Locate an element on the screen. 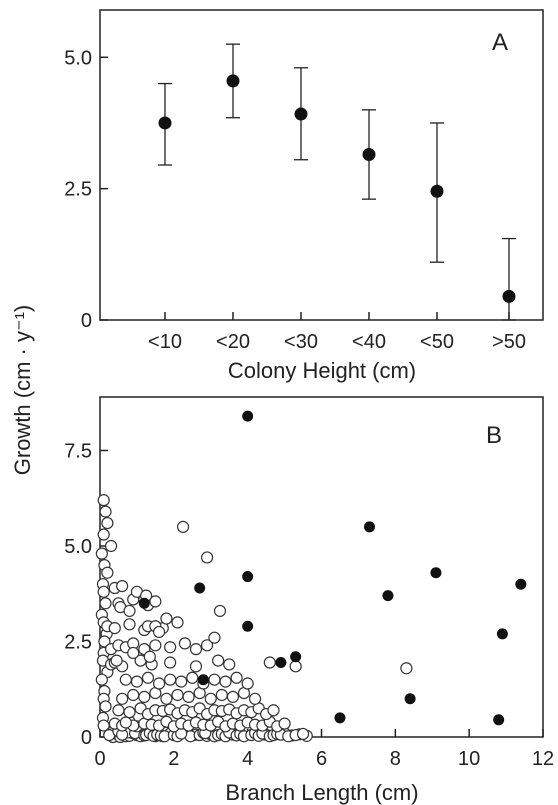 This screenshot has width=558, height=805. panel-a-x-tick-label: <40 is located at coordinates (369, 342).